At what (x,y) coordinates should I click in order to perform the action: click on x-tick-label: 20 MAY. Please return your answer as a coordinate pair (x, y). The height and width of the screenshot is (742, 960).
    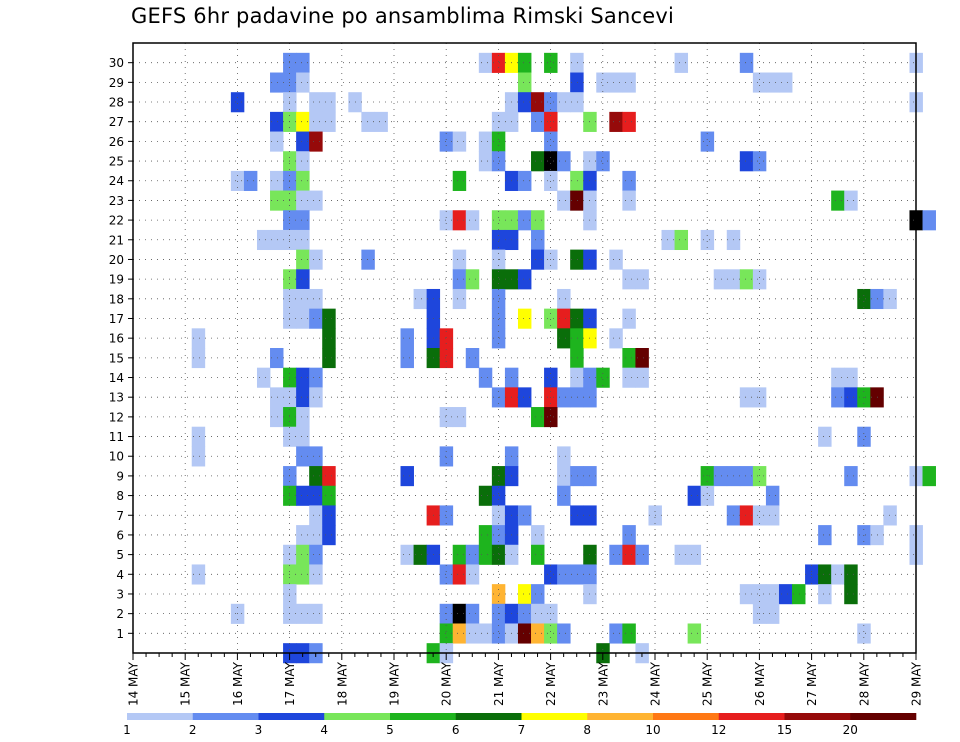
    Looking at the image, I should click on (447, 683).